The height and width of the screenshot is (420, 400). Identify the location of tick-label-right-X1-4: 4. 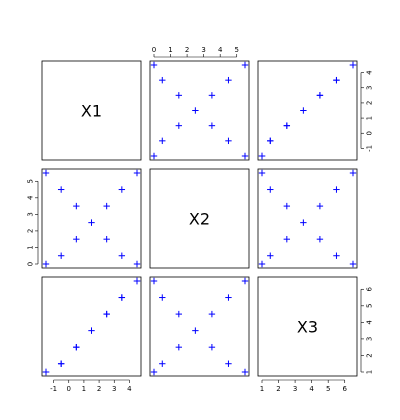
(370, 72).